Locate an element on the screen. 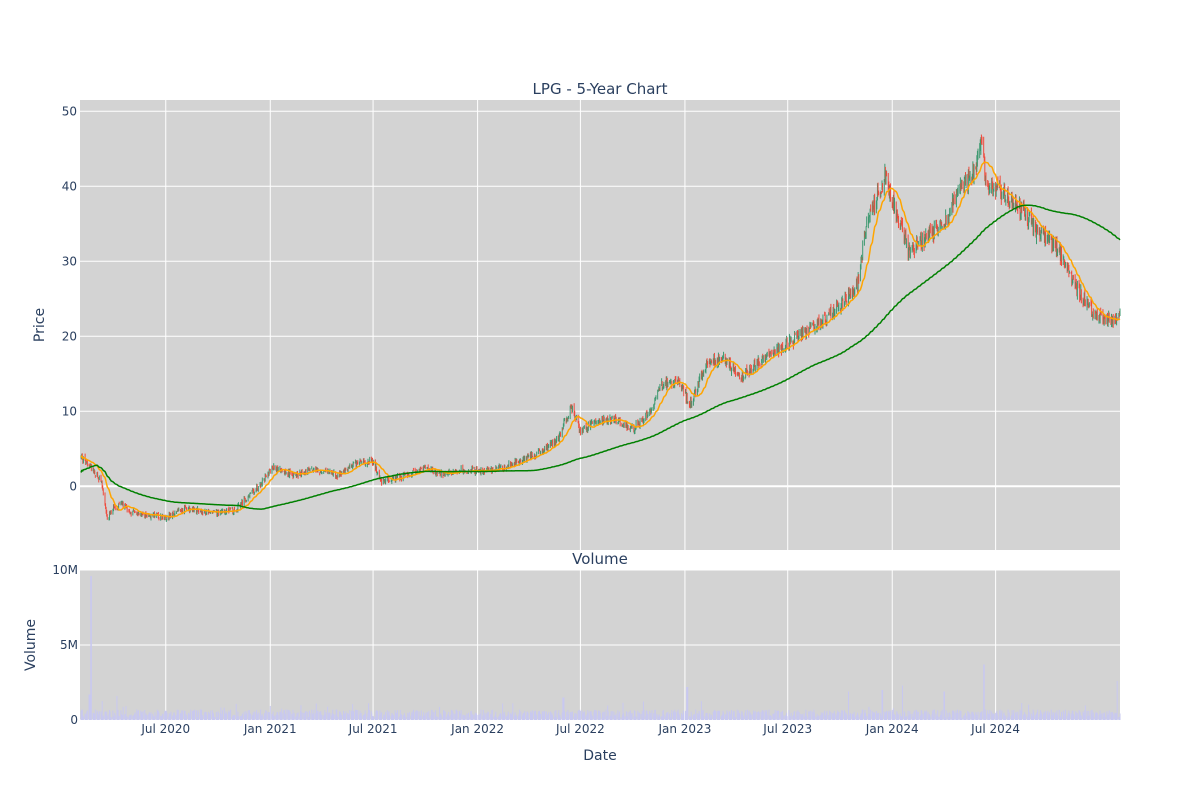 The height and width of the screenshot is (804, 1200). x-tick-label: Jan 2021 is located at coordinates (270, 729).